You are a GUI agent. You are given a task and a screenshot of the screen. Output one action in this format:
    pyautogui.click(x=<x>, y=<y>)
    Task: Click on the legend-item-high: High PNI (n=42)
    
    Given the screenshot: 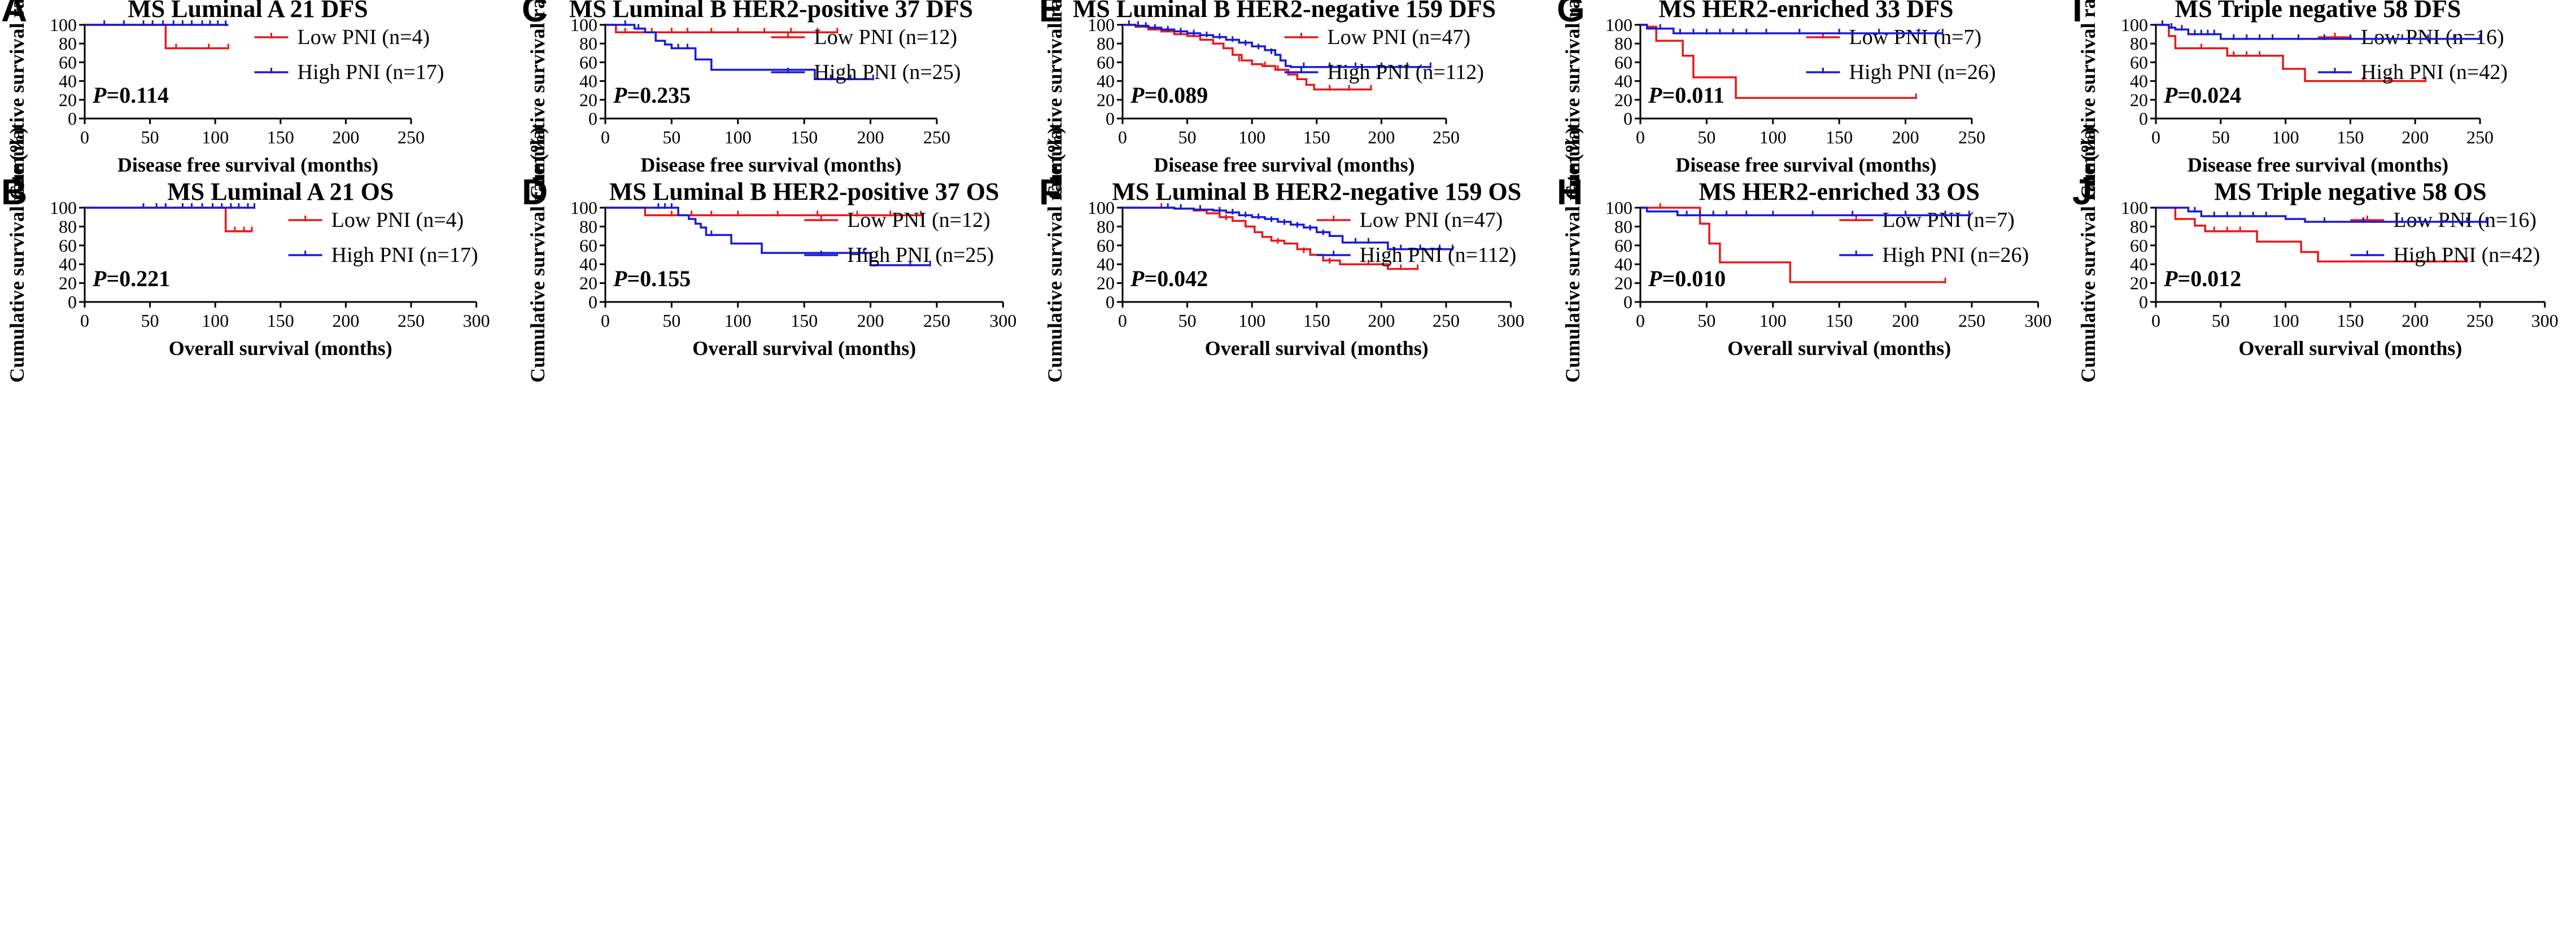 What is the action you would take?
    pyautogui.click(x=2413, y=72)
    